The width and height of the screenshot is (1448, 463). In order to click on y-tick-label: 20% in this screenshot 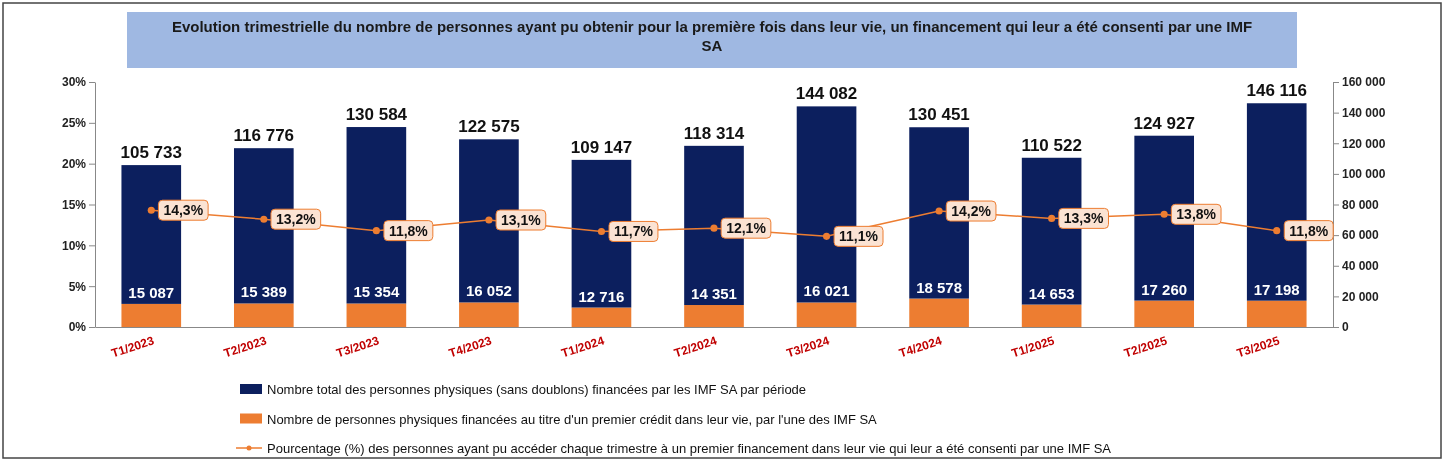, I will do `click(74, 164)`.